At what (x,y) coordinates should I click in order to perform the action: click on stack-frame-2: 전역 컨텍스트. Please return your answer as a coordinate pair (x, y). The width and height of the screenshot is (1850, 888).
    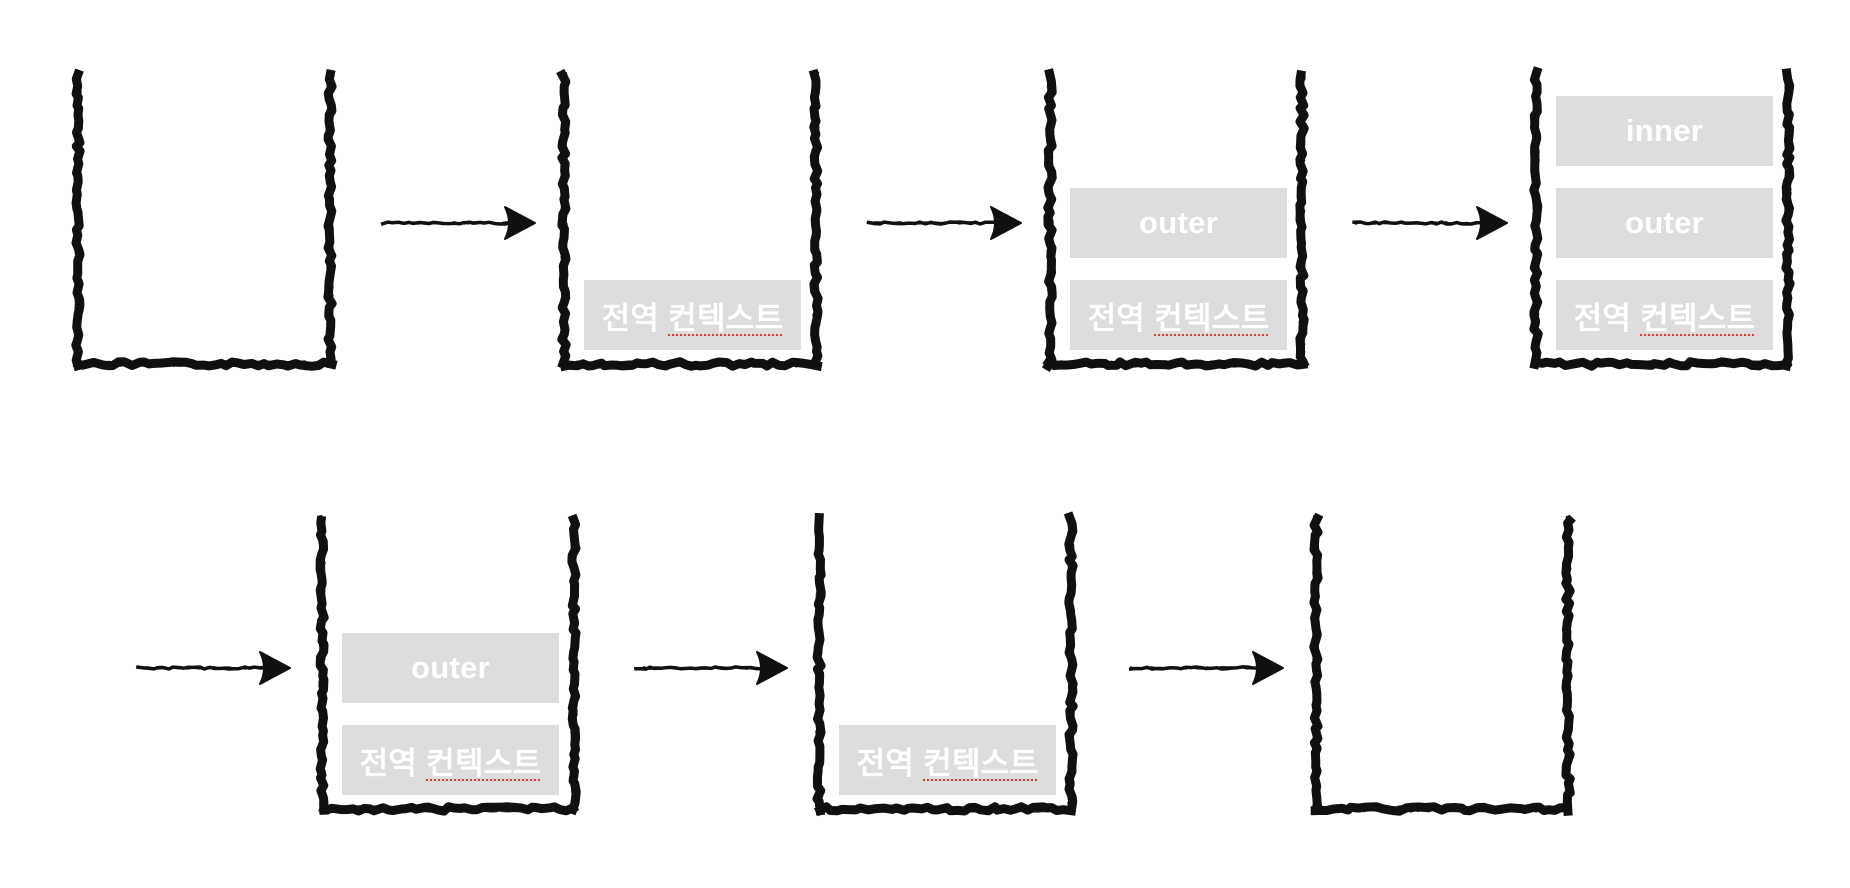
    Looking at the image, I should click on (689, 220).